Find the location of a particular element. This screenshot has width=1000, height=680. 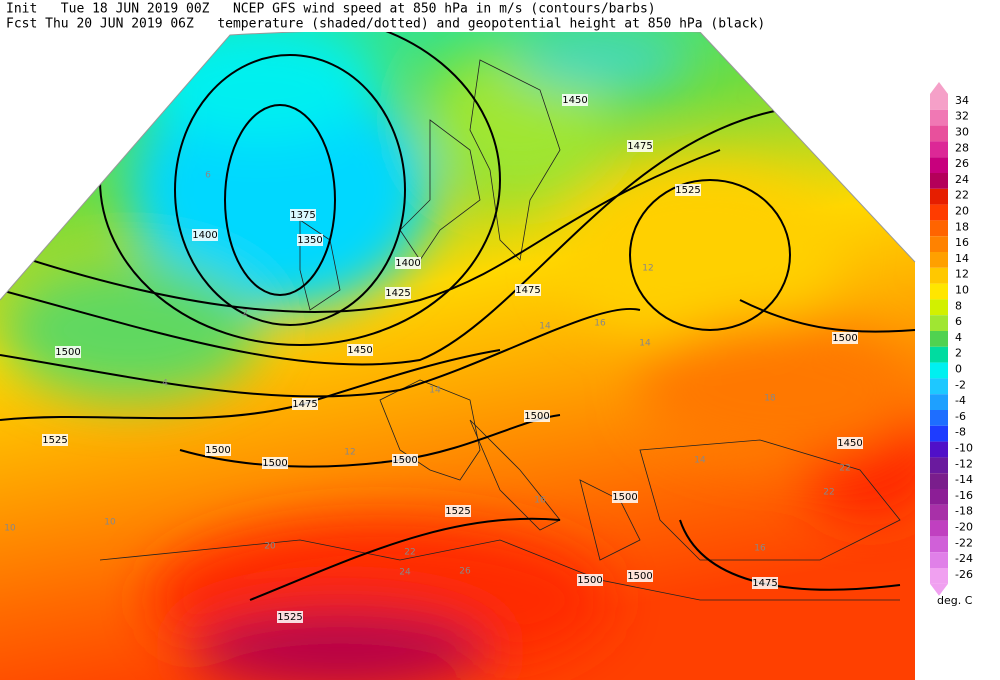

temperature-label: 26 is located at coordinates (465, 572).